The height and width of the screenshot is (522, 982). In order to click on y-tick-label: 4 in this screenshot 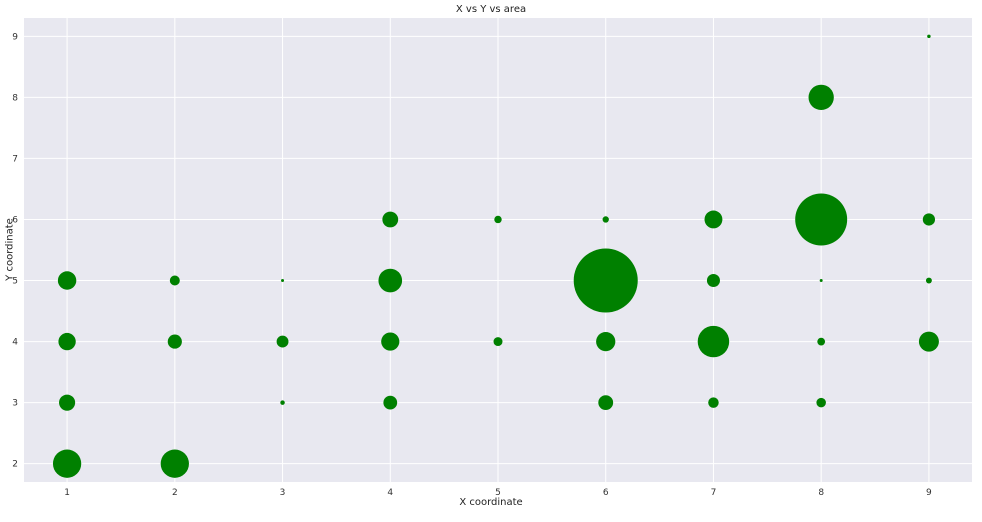, I will do `click(15, 343)`.